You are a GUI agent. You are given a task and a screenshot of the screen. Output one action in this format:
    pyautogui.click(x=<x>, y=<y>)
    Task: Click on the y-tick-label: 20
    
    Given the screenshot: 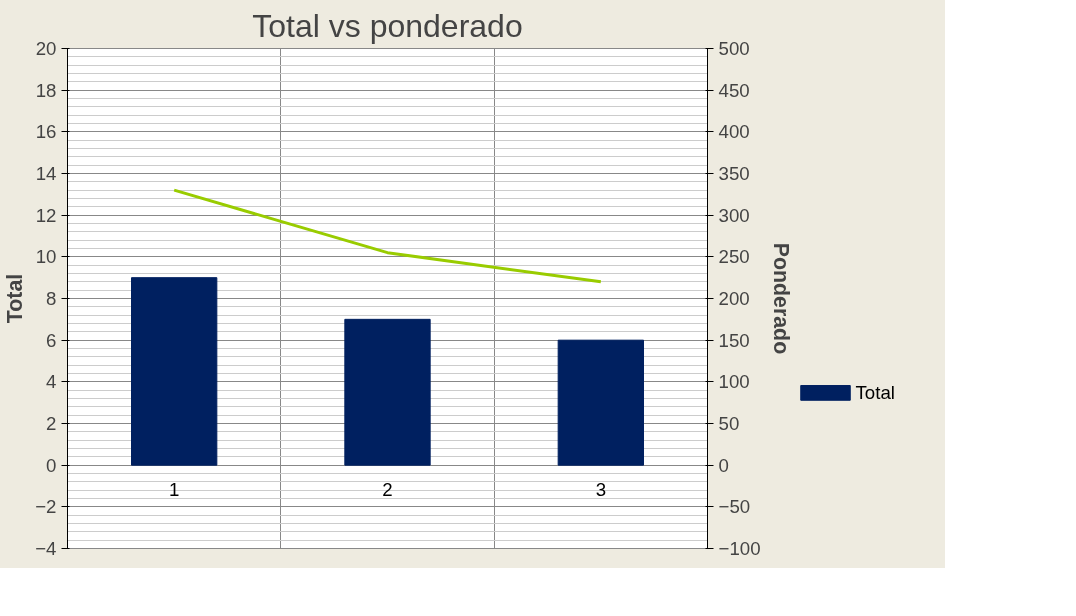 What is the action you would take?
    pyautogui.click(x=46, y=48)
    